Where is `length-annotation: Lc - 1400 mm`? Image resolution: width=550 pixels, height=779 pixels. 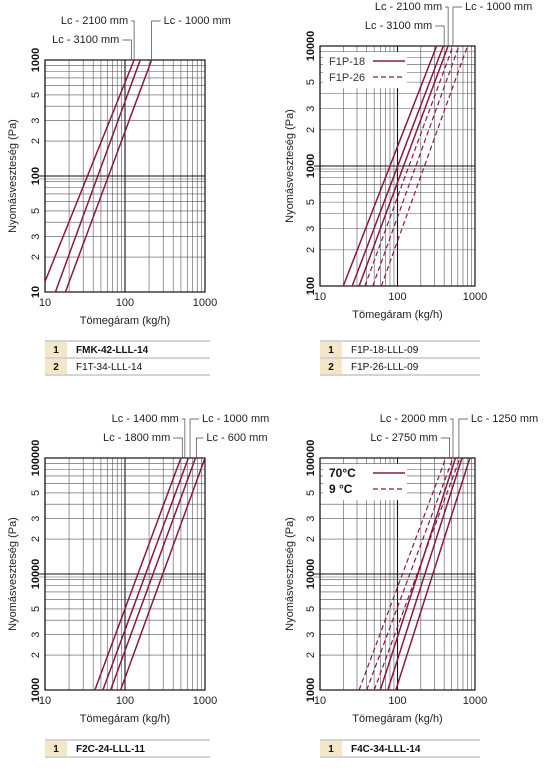 length-annotation: Lc - 1400 mm is located at coordinates (145, 419).